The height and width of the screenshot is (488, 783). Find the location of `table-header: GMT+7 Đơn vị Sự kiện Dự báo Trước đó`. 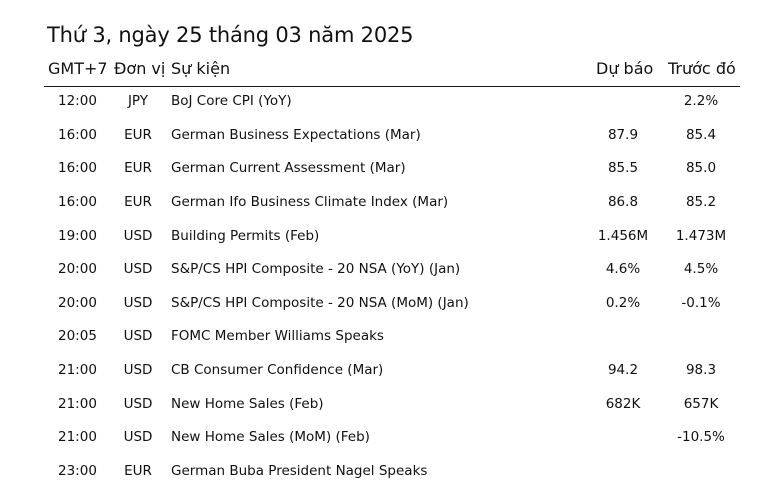

table-header: GMT+7 Đơn vị Sự kiện Dự báo Trước đó is located at coordinates (391, 69).